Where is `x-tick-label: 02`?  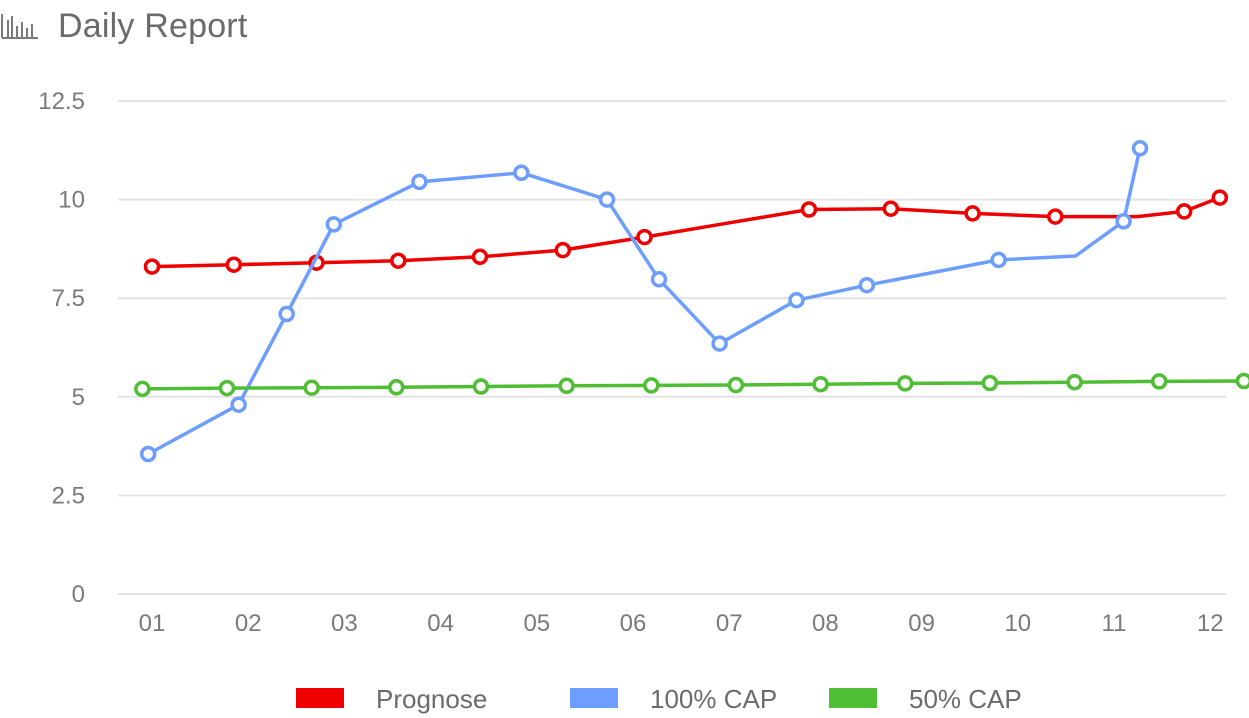 x-tick-label: 02 is located at coordinates (248, 623).